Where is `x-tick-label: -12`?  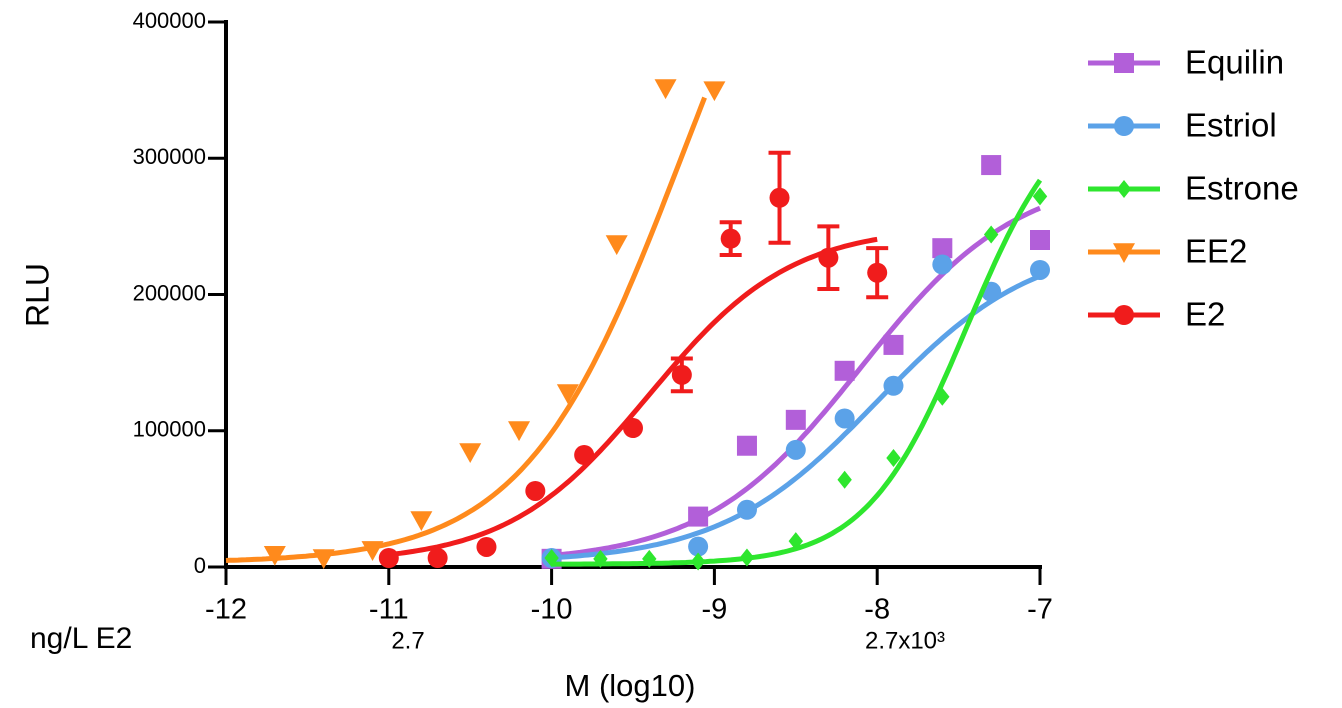
x-tick-label: -12 is located at coordinates (226, 610).